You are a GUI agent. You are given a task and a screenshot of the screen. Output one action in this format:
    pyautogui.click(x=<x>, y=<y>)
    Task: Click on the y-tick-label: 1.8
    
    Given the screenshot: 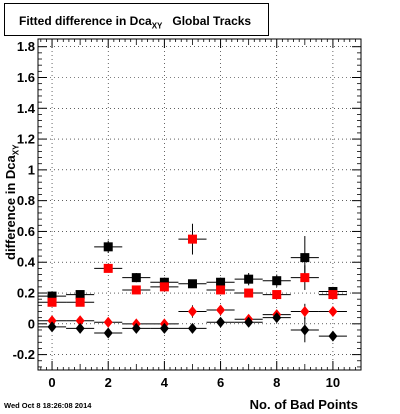 What is the action you would take?
    pyautogui.click(x=26, y=46)
    